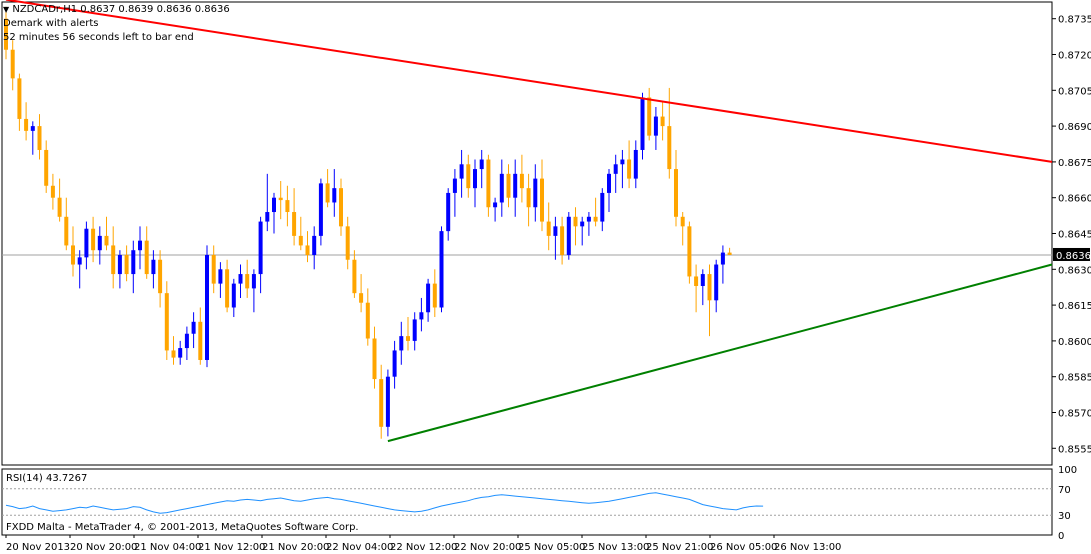 This screenshot has height=554, width=1091. Describe the element at coordinates (121, 9) in the screenshot. I see `symbol-ohlc-text: NZDCADr,H1 0.8637 0.8639 0.8636 0.8636` at that location.